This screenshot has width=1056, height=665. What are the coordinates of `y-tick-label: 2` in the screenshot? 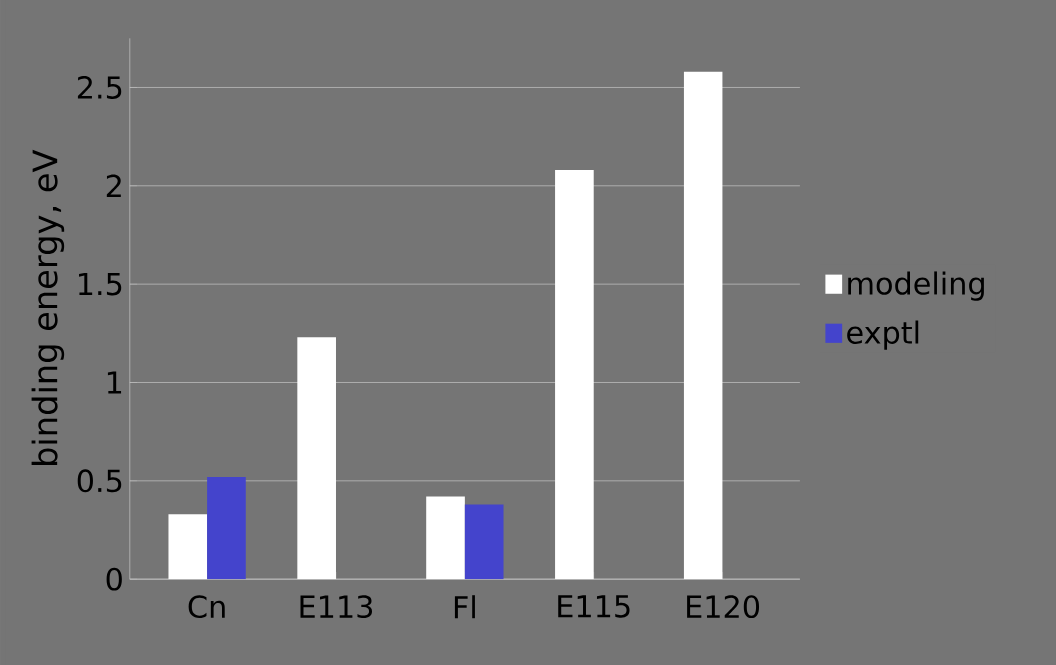 It's located at (113, 185).